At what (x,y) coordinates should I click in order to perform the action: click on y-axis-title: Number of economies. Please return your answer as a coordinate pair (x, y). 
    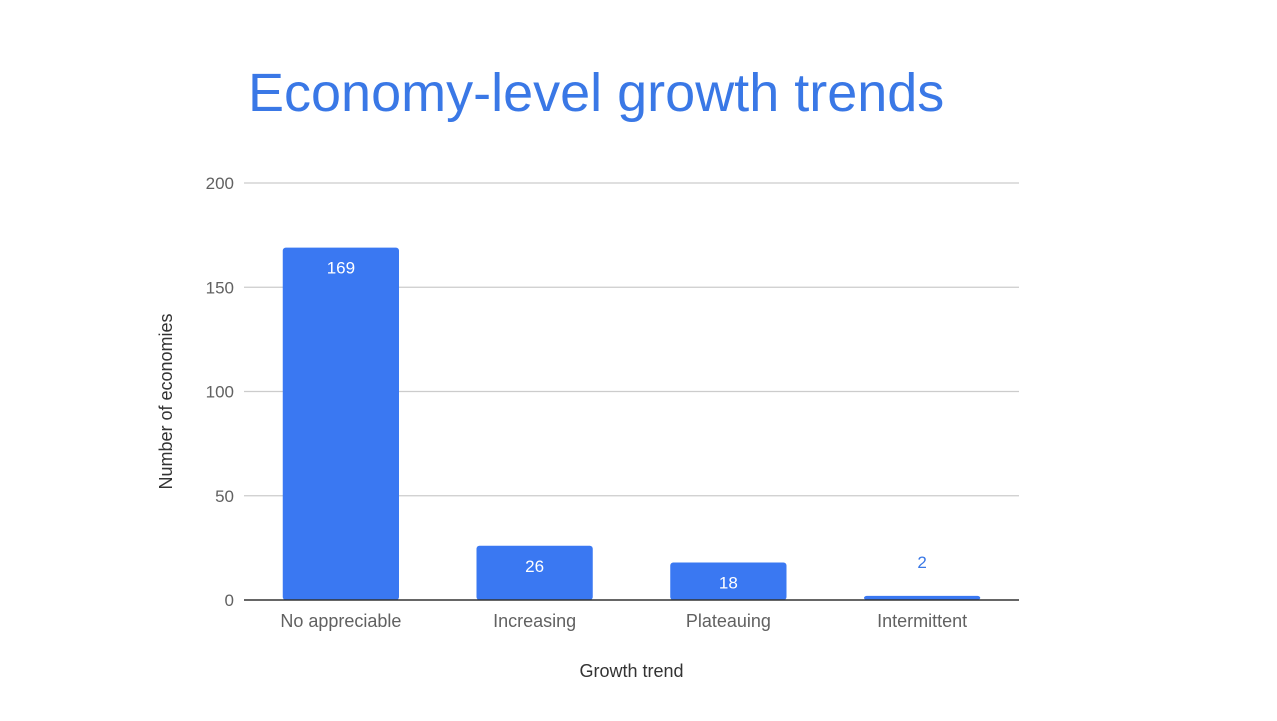
    Looking at the image, I should click on (166, 401).